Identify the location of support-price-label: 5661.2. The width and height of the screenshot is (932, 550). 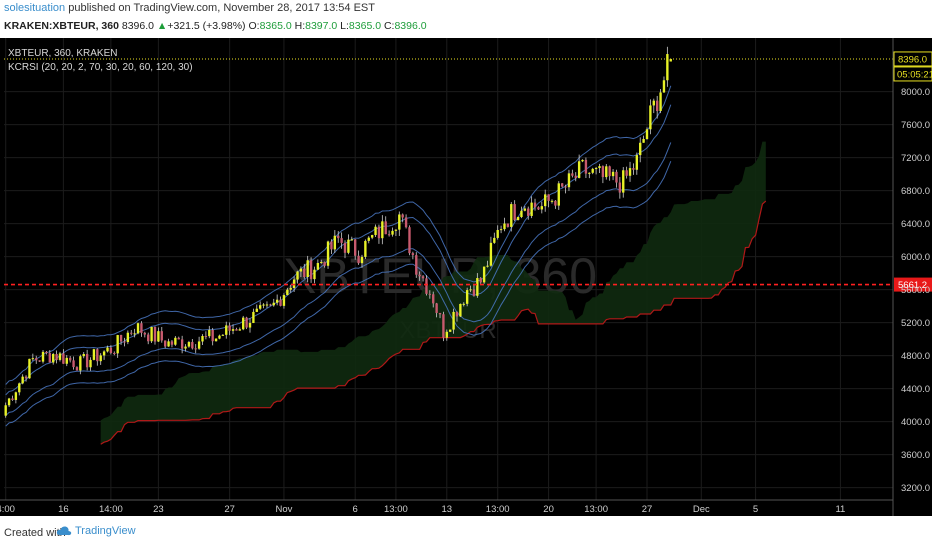
(912, 285).